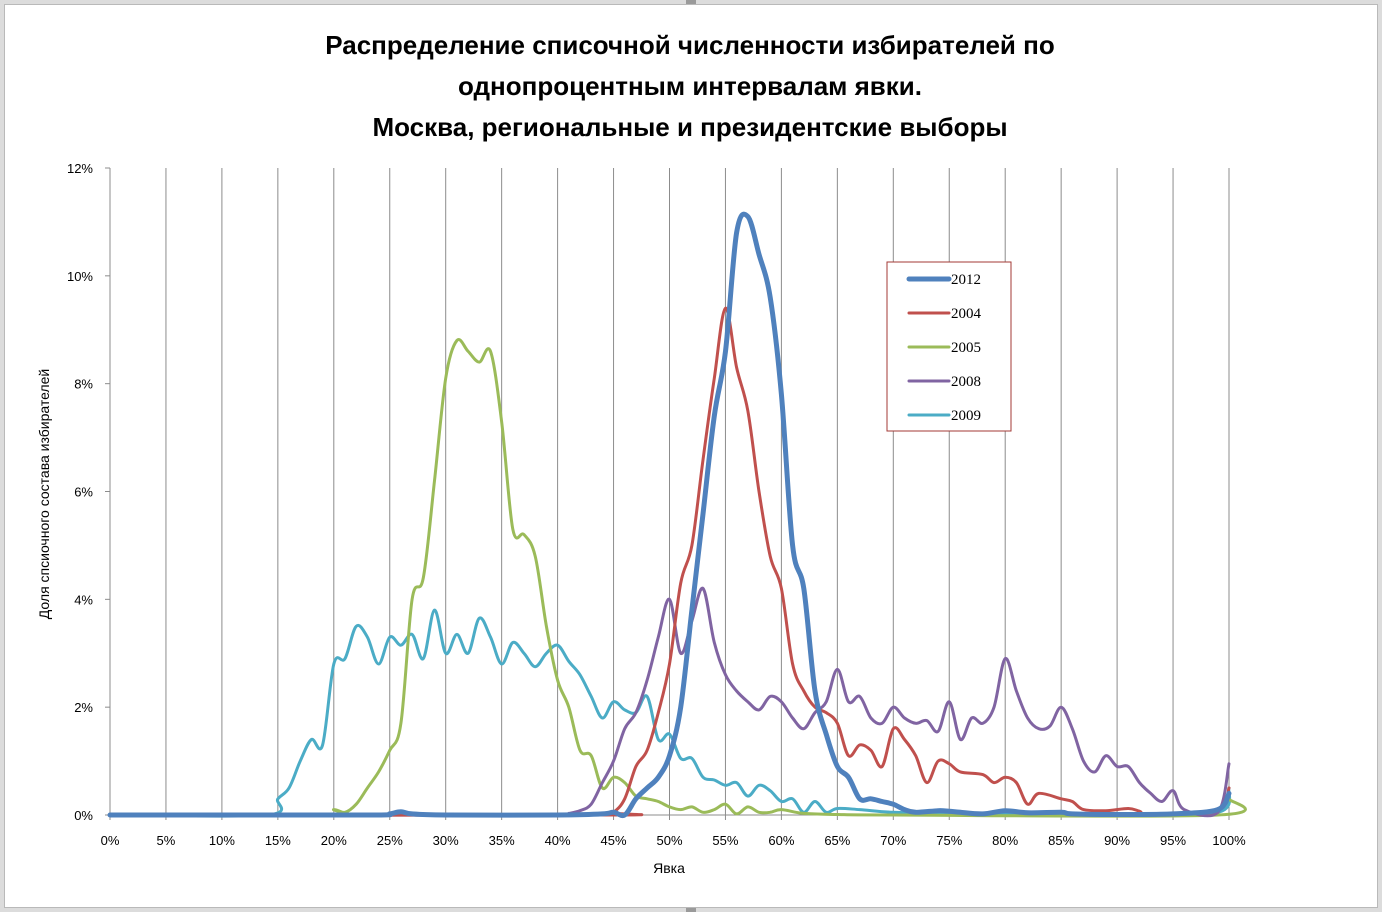 The image size is (1382, 912). What do you see at coordinates (44, 494) in the screenshot?
I see `y-axis-label: Доля спсиочного состава избирателей` at bounding box center [44, 494].